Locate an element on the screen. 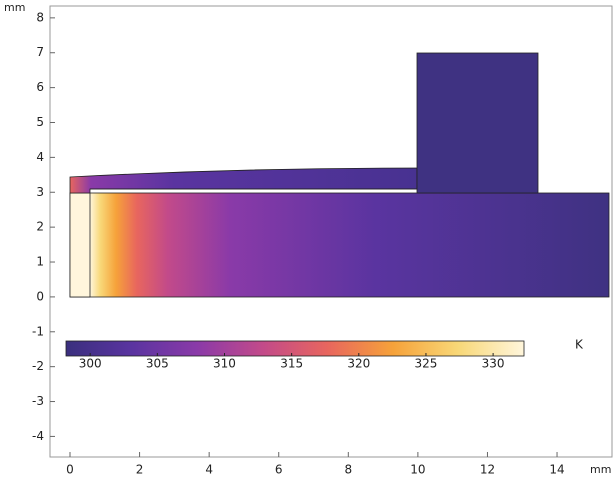  y-tick-label: -3 is located at coordinates (38, 401).